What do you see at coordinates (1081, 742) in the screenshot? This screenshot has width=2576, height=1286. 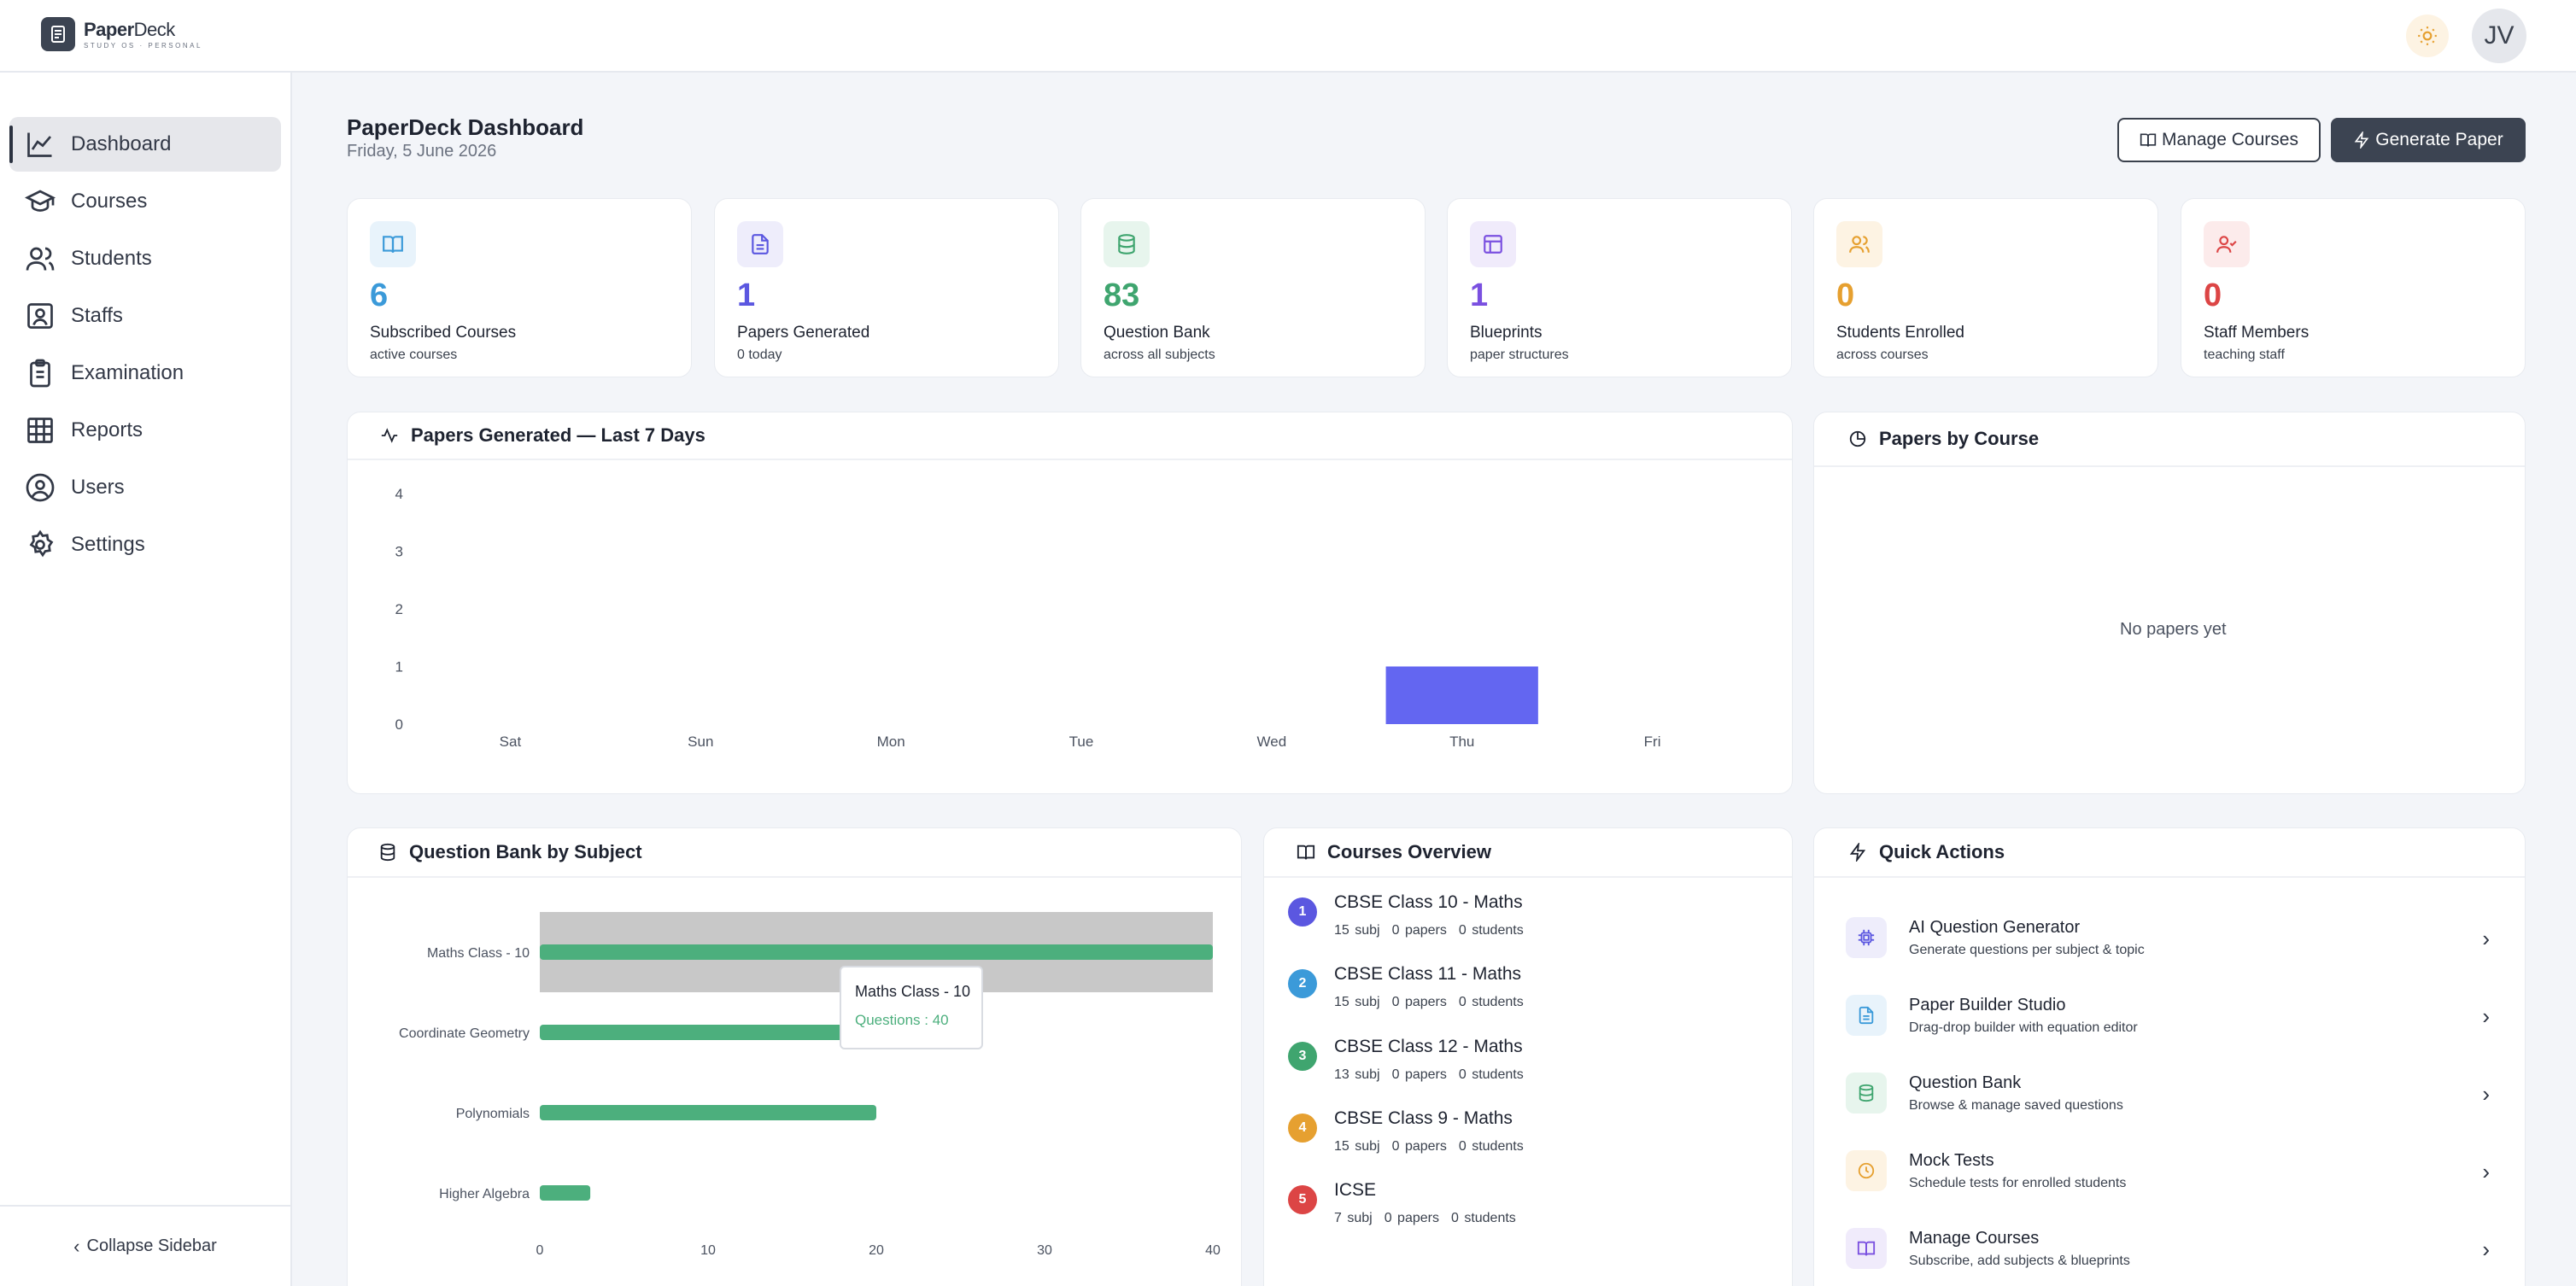 I see `x-tick-label: Tue` at bounding box center [1081, 742].